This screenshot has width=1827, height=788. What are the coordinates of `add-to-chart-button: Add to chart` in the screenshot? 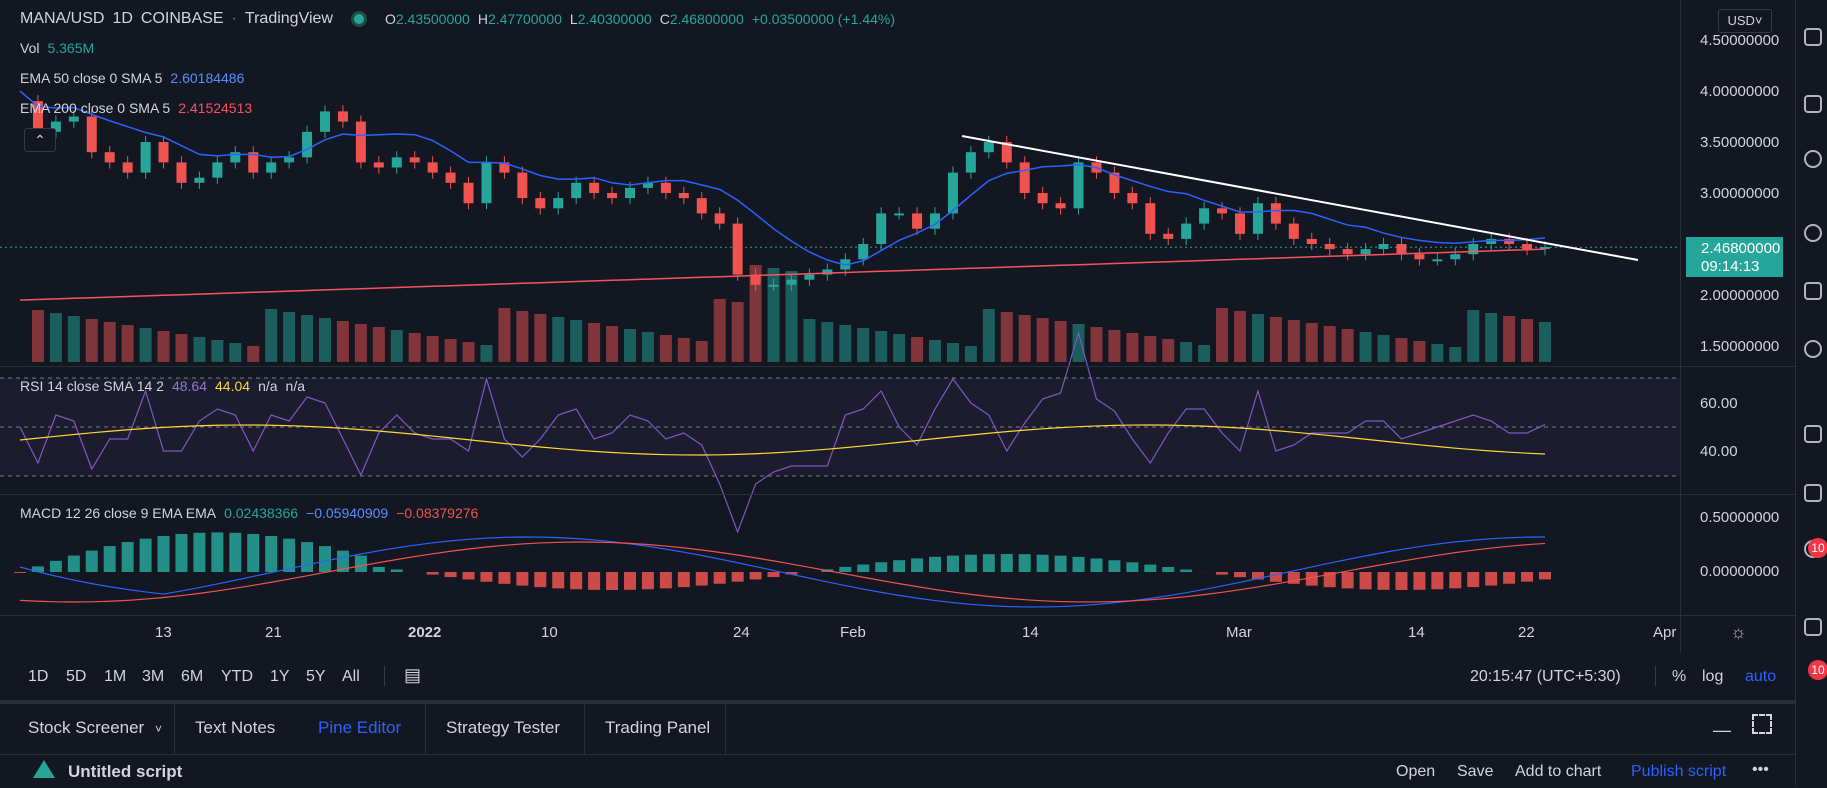 It's located at (1558, 772).